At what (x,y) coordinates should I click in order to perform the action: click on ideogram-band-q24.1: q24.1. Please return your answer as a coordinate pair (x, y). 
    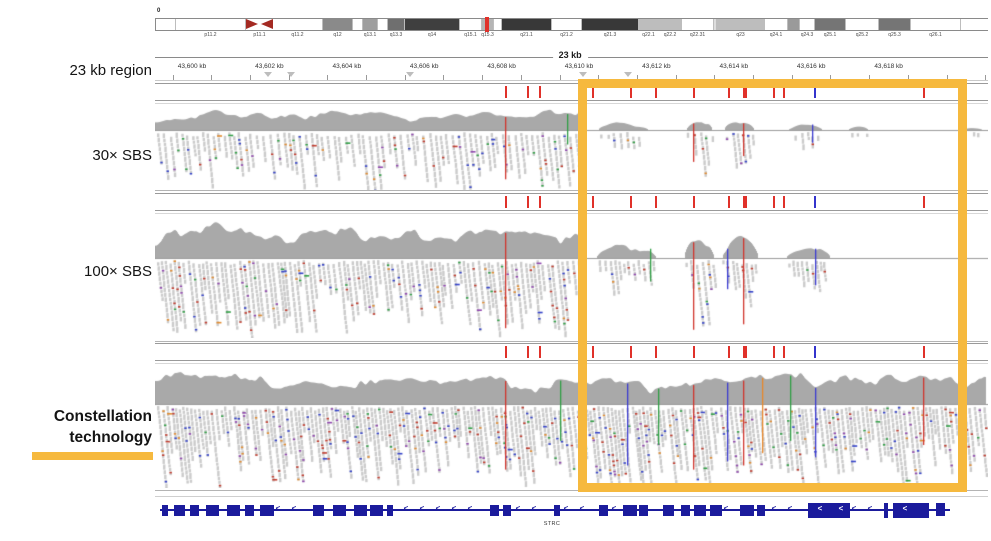
    Looking at the image, I should click on (776, 28).